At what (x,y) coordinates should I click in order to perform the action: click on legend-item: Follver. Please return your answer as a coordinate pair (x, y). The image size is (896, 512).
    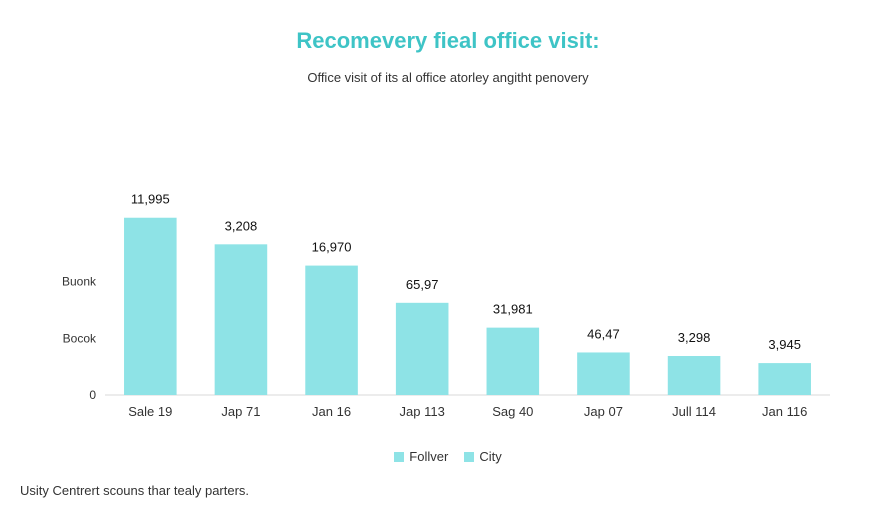
    Looking at the image, I should click on (421, 456).